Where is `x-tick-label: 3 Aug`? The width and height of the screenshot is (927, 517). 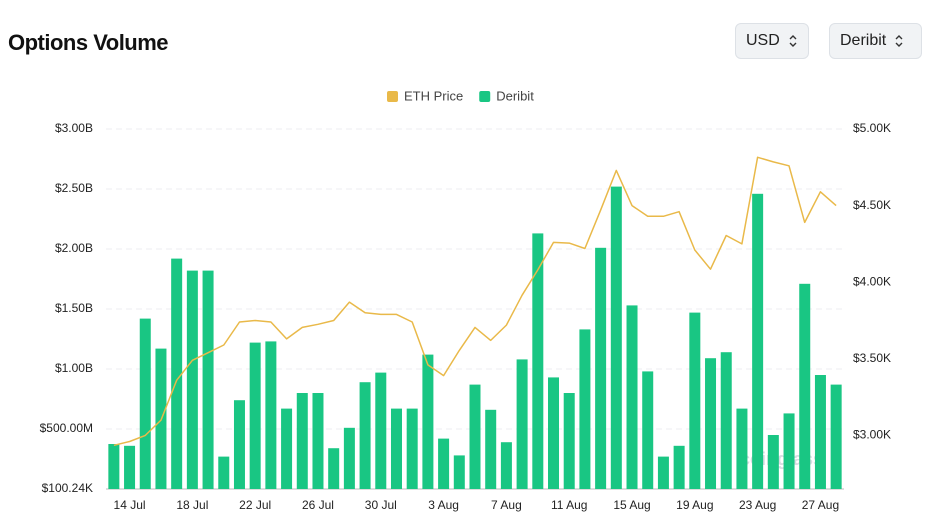 x-tick-label: 3 Aug is located at coordinates (443, 505).